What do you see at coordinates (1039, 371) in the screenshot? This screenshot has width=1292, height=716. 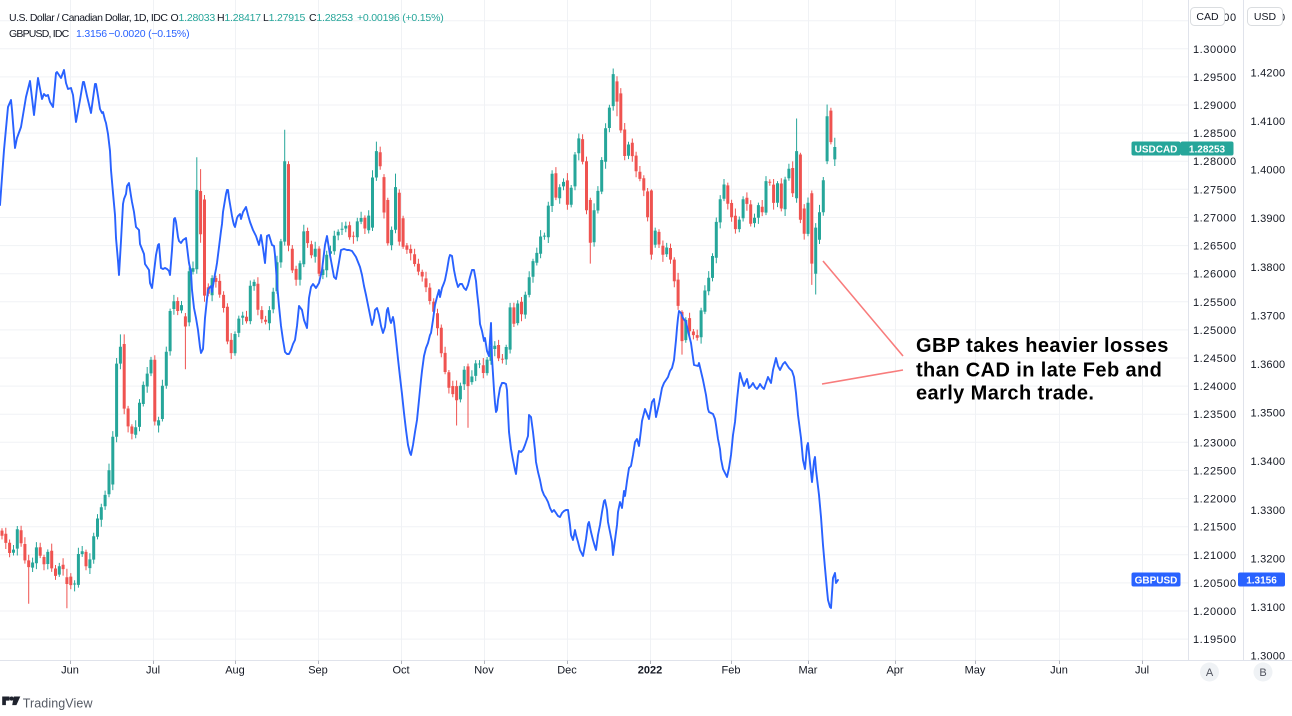 I see `svg-text: than CAD in late Feb and` at bounding box center [1039, 371].